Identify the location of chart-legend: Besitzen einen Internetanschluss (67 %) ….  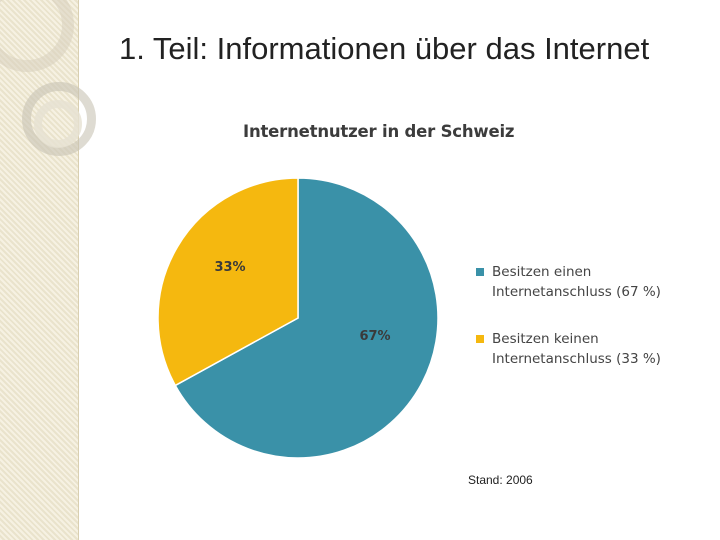
(591, 329).